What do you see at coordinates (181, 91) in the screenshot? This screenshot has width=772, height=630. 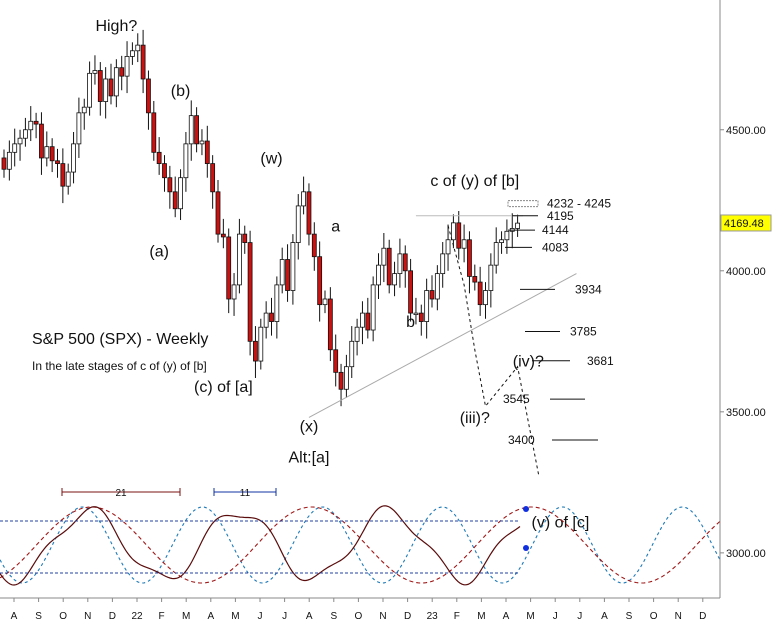 I see `wave-label: (b)` at bounding box center [181, 91].